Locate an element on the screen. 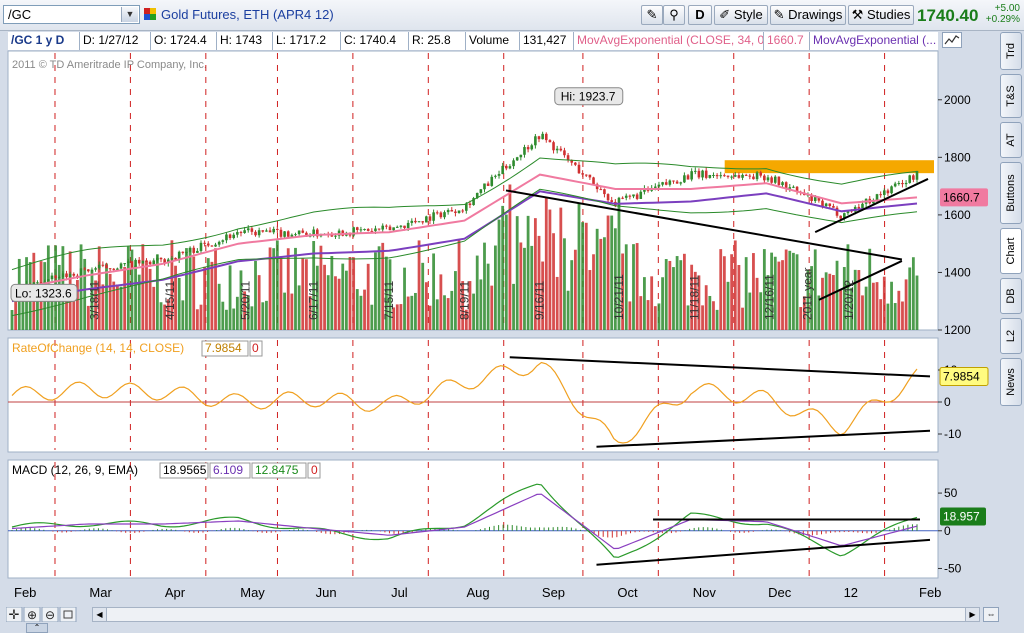 The image size is (1024, 633). symbol-input: /GC ▼ is located at coordinates (71, 14).